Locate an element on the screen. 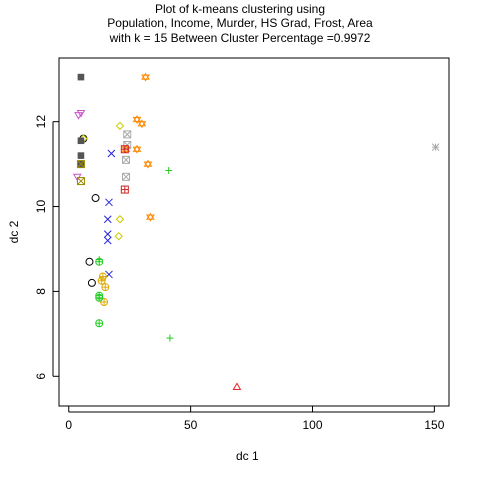 The width and height of the screenshot is (480, 480). y-tick-label: 12 is located at coordinates (41, 122).